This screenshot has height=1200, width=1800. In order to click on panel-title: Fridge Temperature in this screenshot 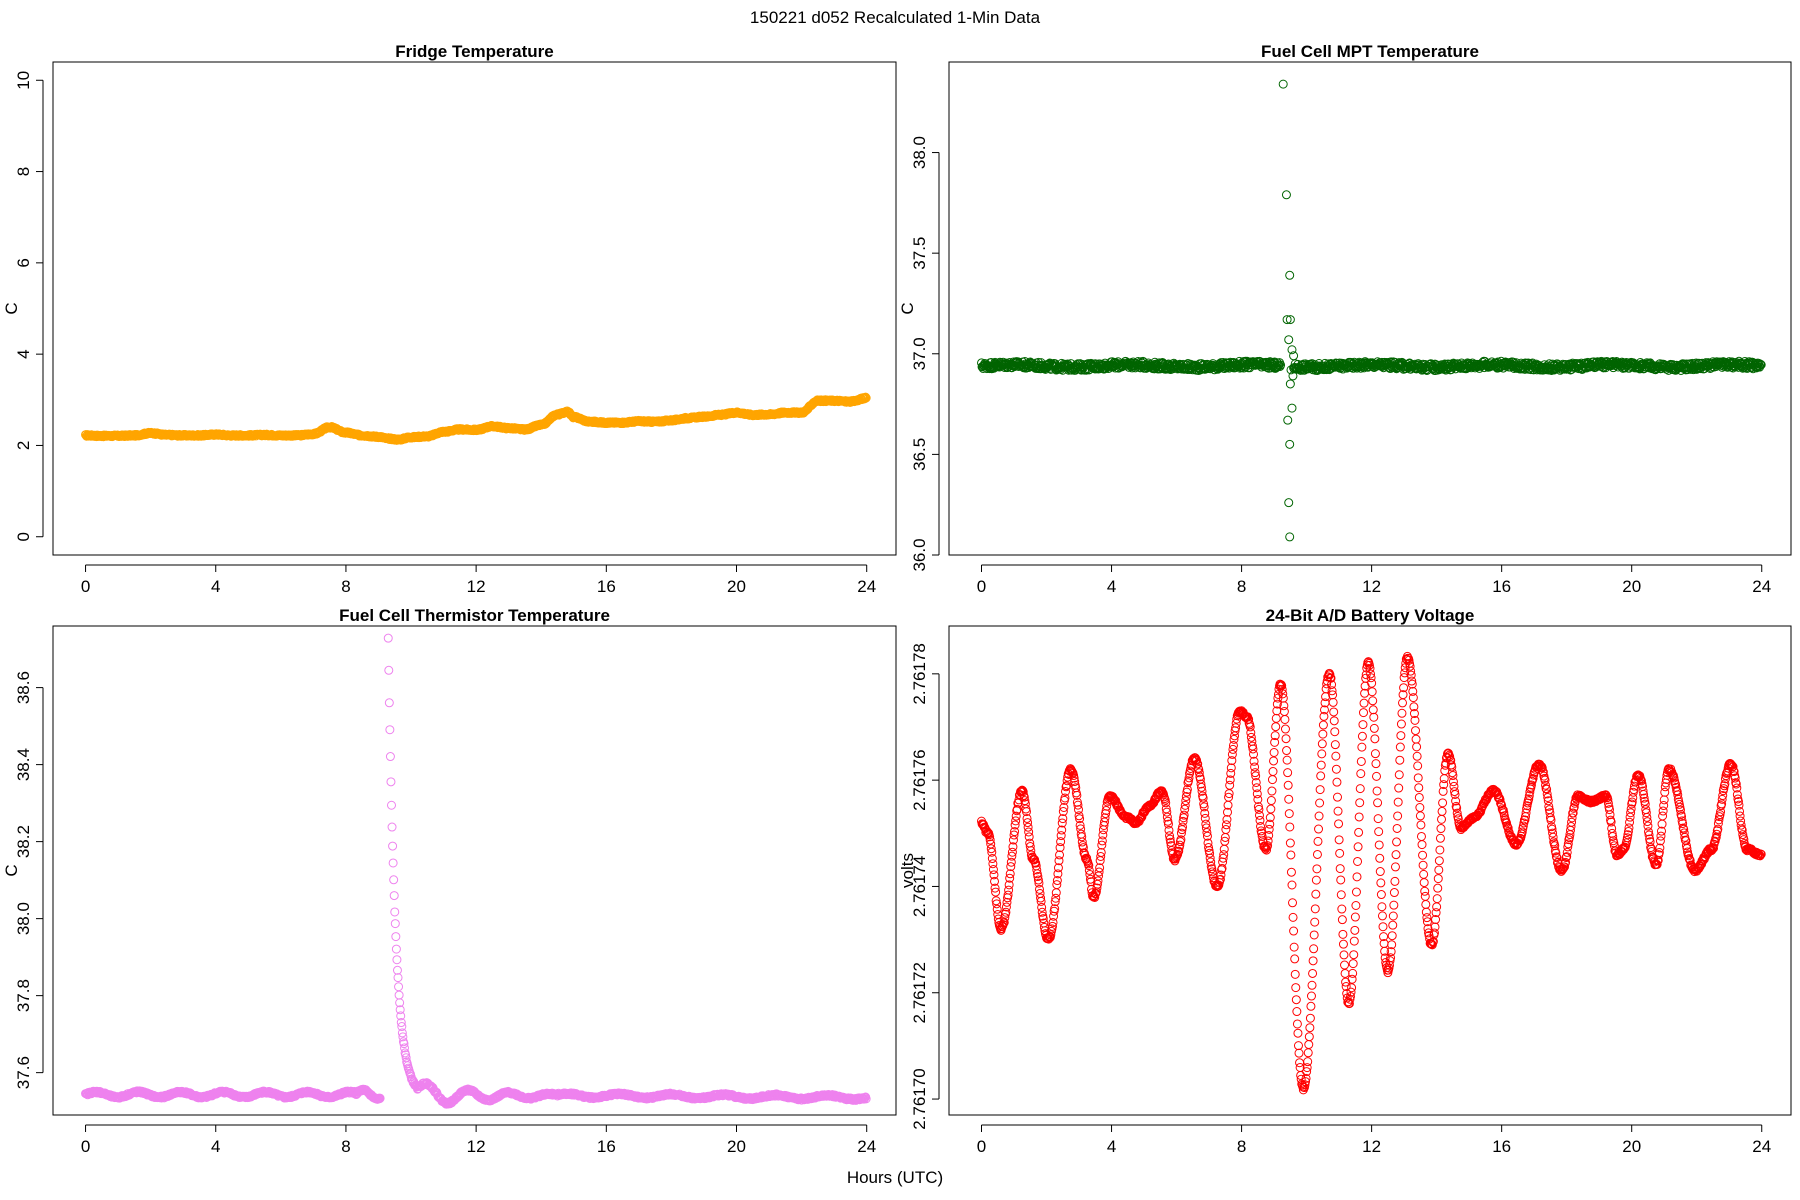, I will do `click(474, 51)`.